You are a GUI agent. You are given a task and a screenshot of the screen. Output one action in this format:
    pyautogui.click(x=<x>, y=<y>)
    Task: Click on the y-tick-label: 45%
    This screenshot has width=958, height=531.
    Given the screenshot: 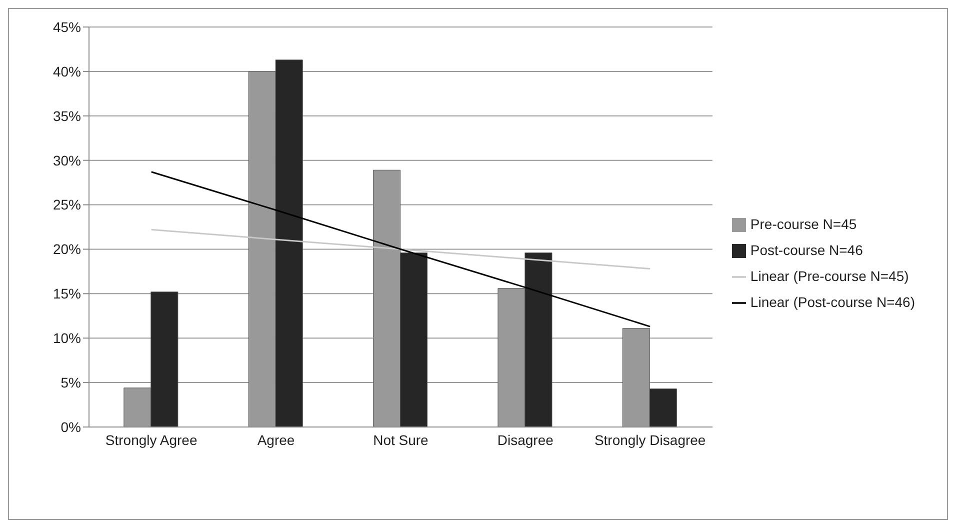 What is the action you would take?
    pyautogui.click(x=66, y=26)
    